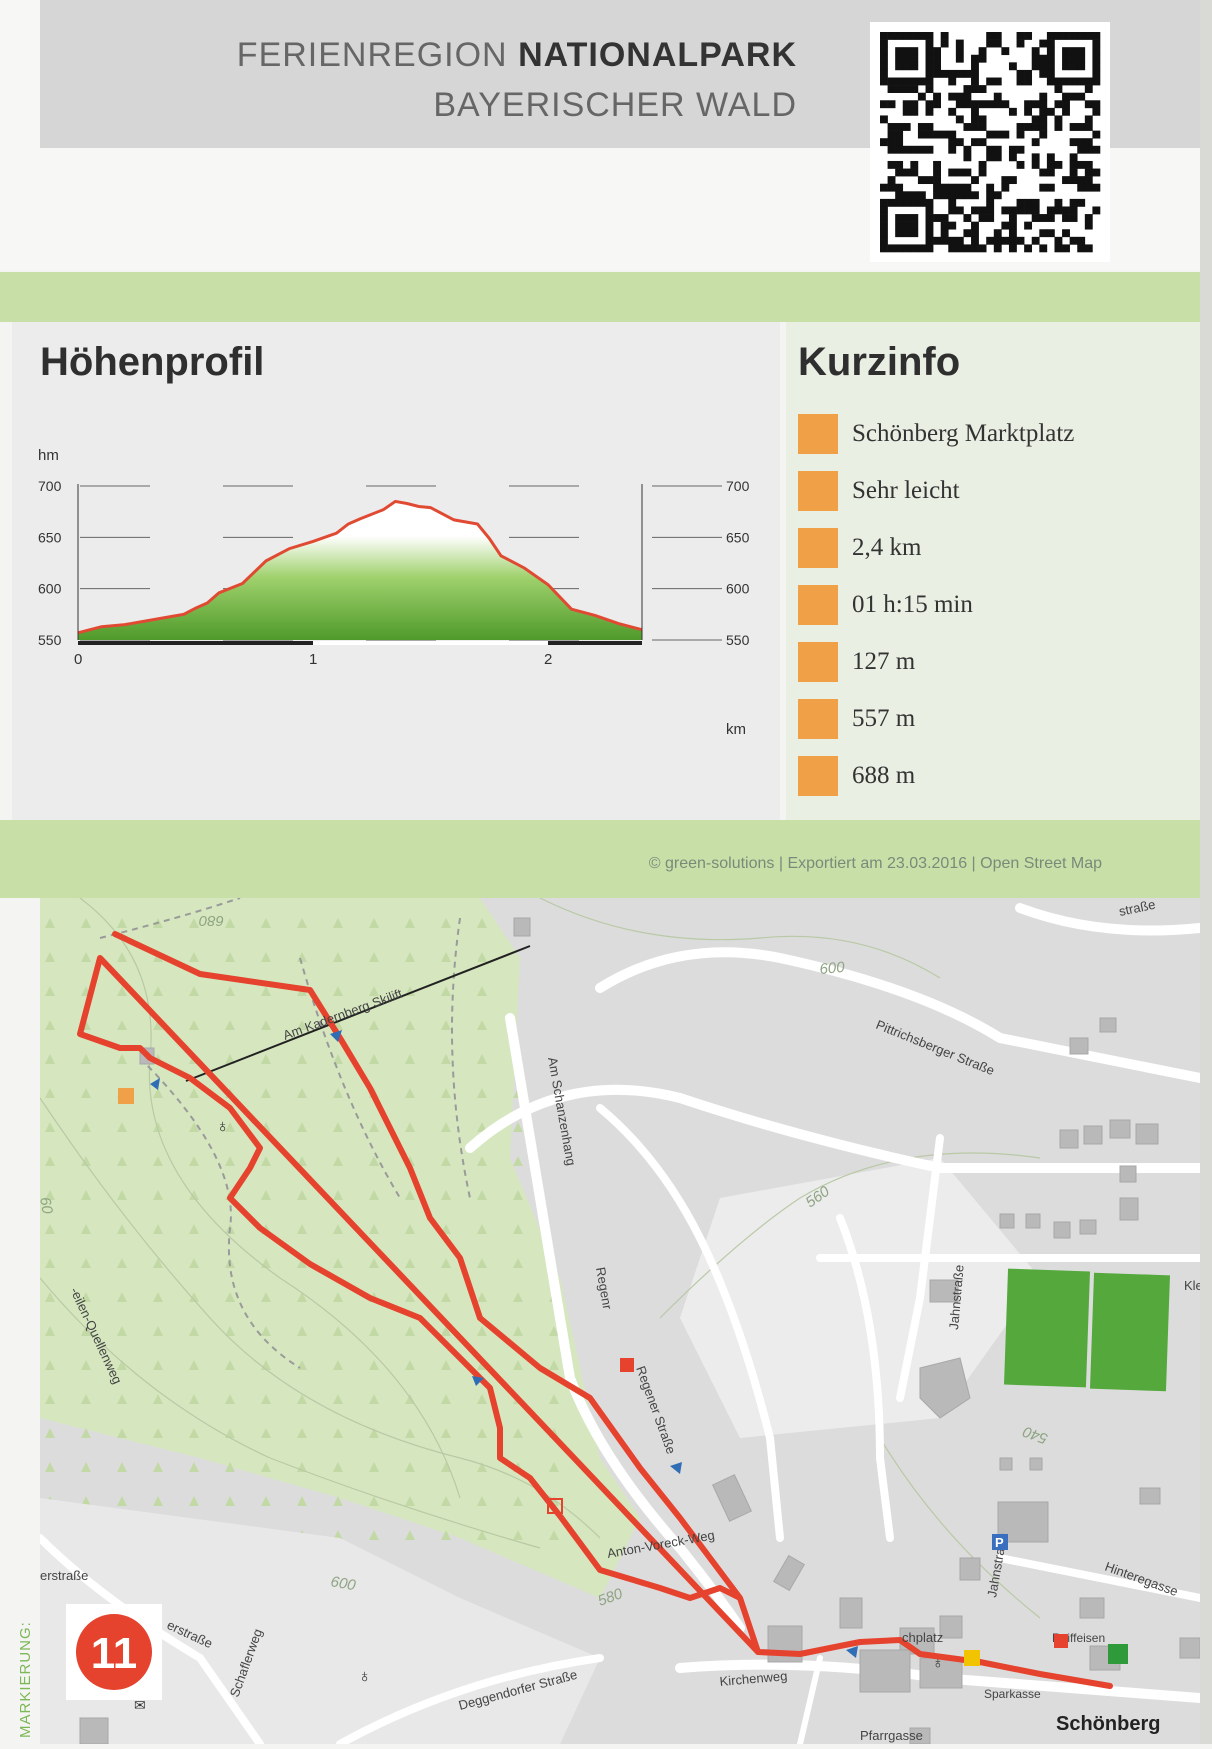 This screenshot has height=1749, width=1212. I want to click on markierung-text: MARKIERUNG:, so click(25, 1679).